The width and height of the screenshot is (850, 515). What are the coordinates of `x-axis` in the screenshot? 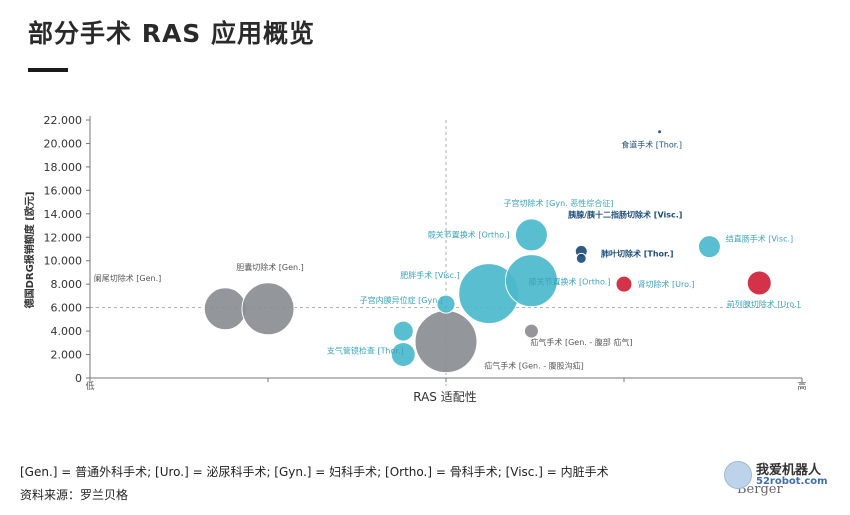 It's located at (446, 379).